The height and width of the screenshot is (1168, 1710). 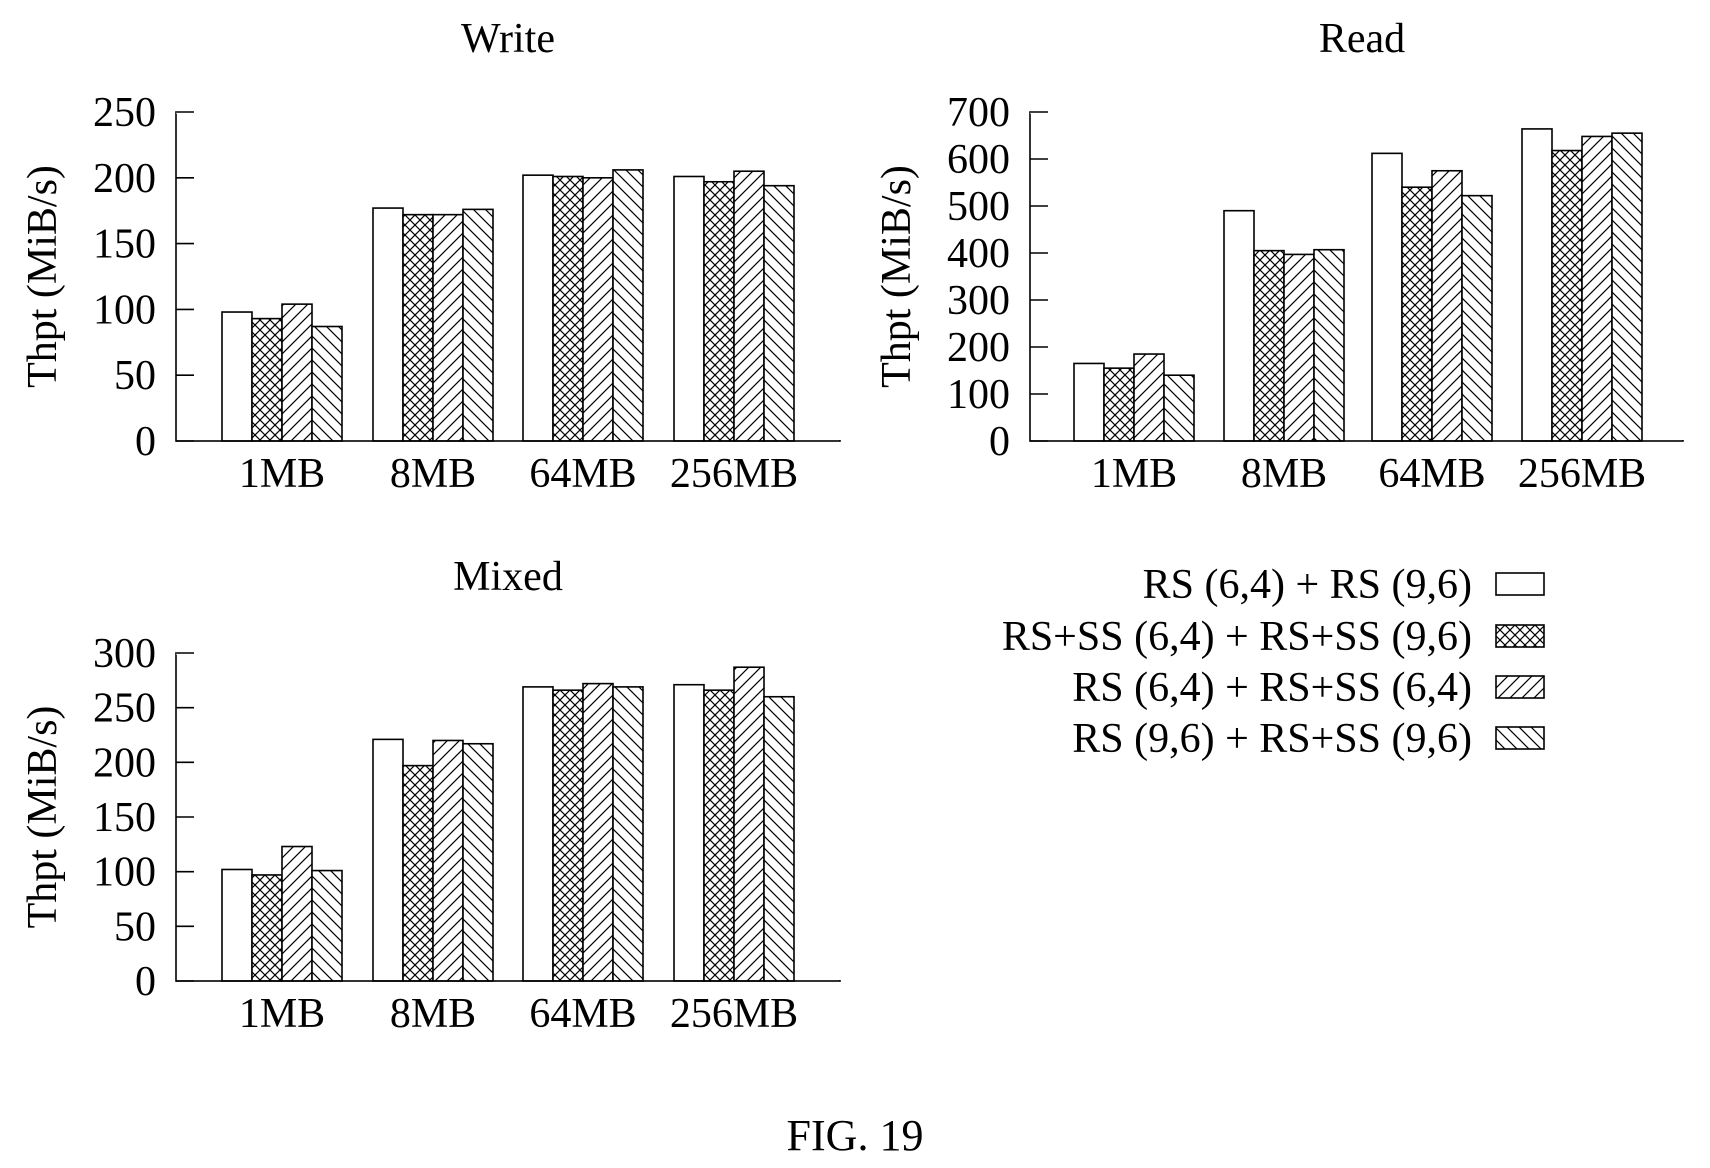 I want to click on legend-label: RS (9,6) + RS+SS (9,6), so click(x=1272, y=739).